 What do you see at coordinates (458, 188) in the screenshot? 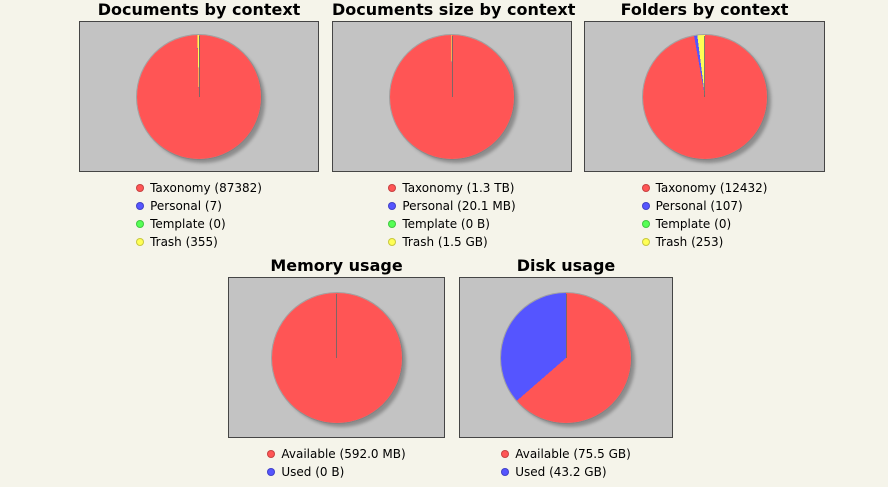
I see `legend-label: Taxonomy (1.3 TB)` at bounding box center [458, 188].